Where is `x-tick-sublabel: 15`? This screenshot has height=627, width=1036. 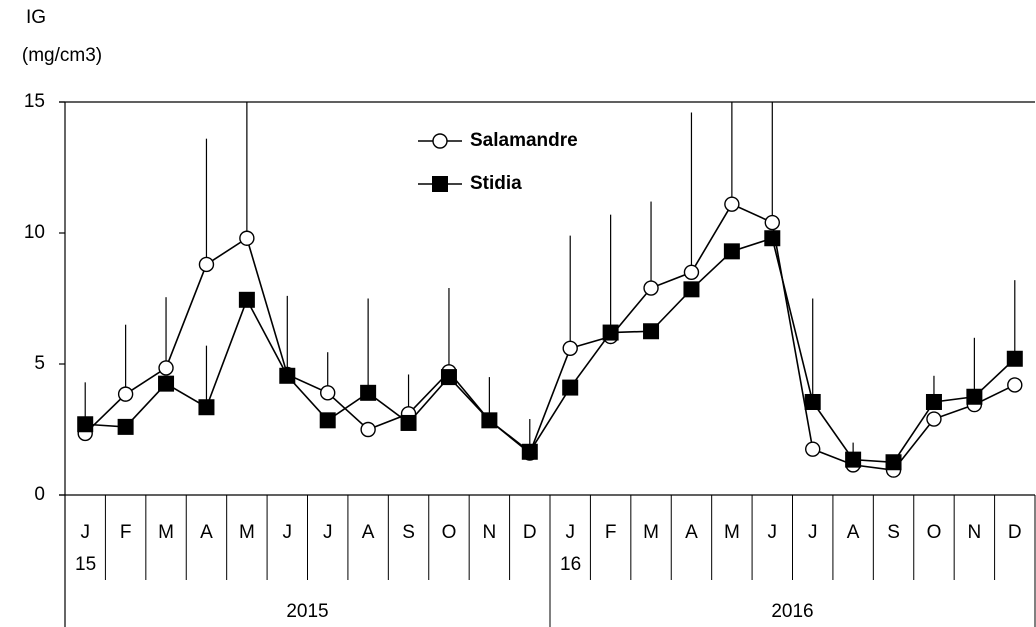 x-tick-sublabel: 15 is located at coordinates (85, 564).